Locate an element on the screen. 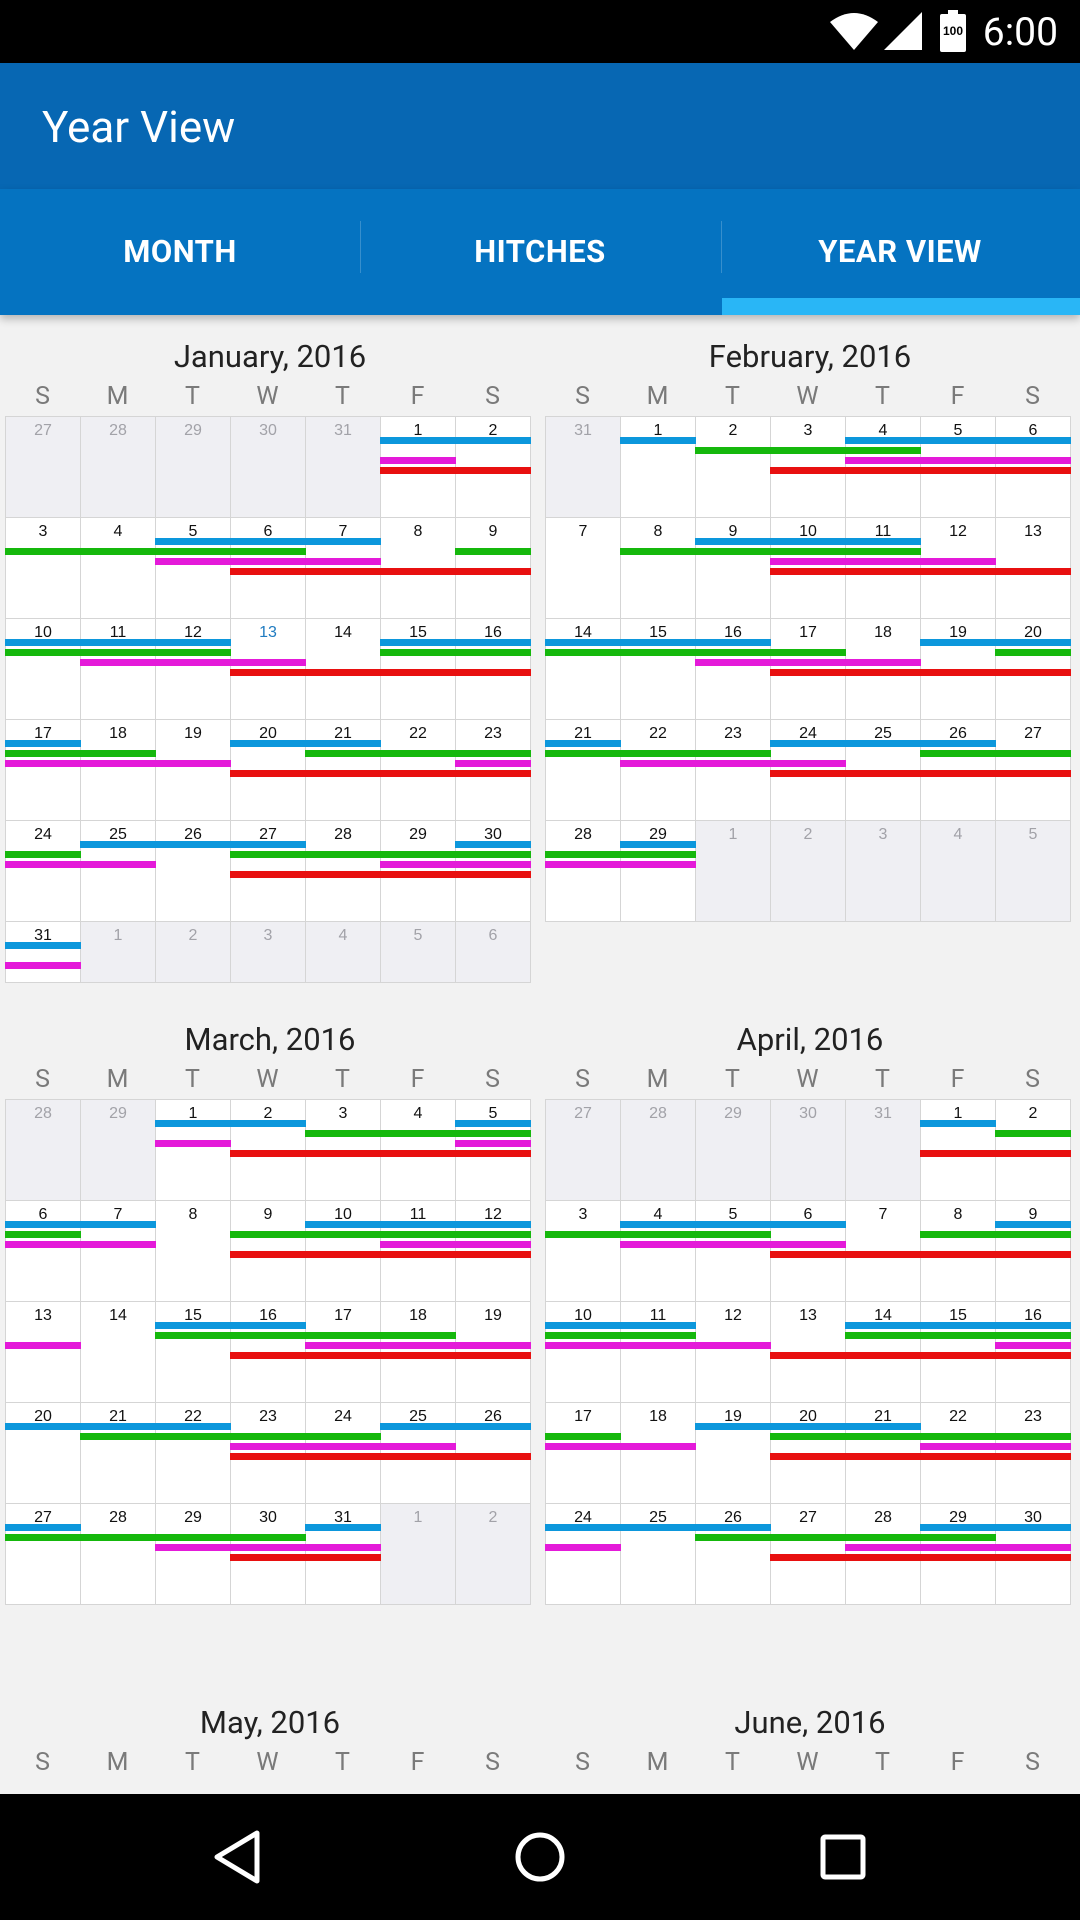  day-cell: 15 is located at coordinates (658, 669).